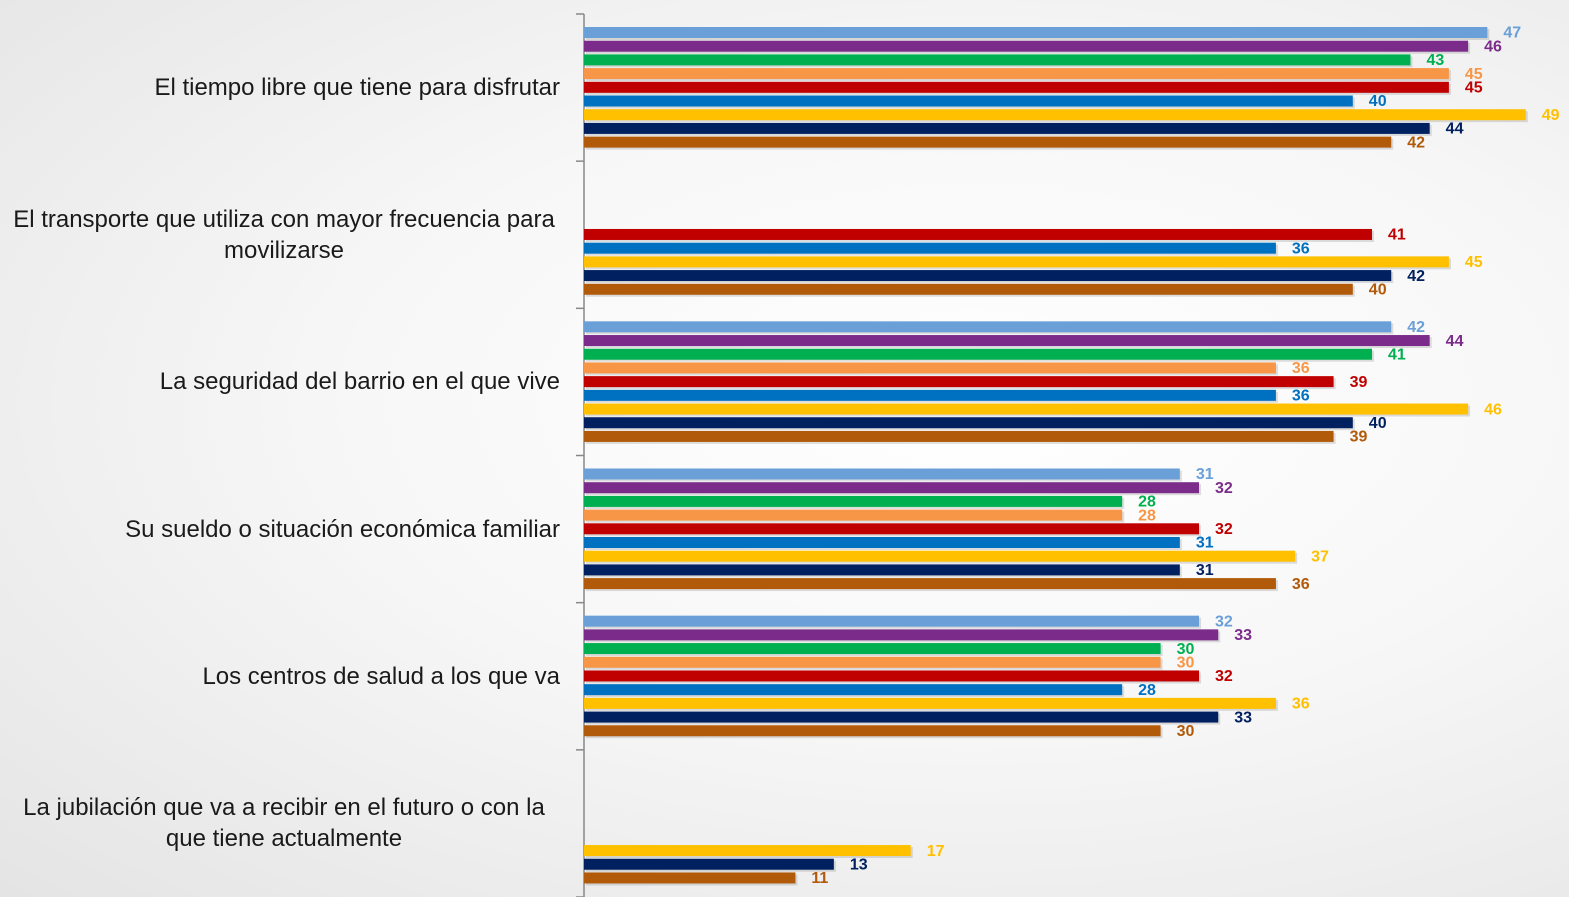  I want to click on category-text: Su sueldo o situación económica familiar, so click(342, 529).